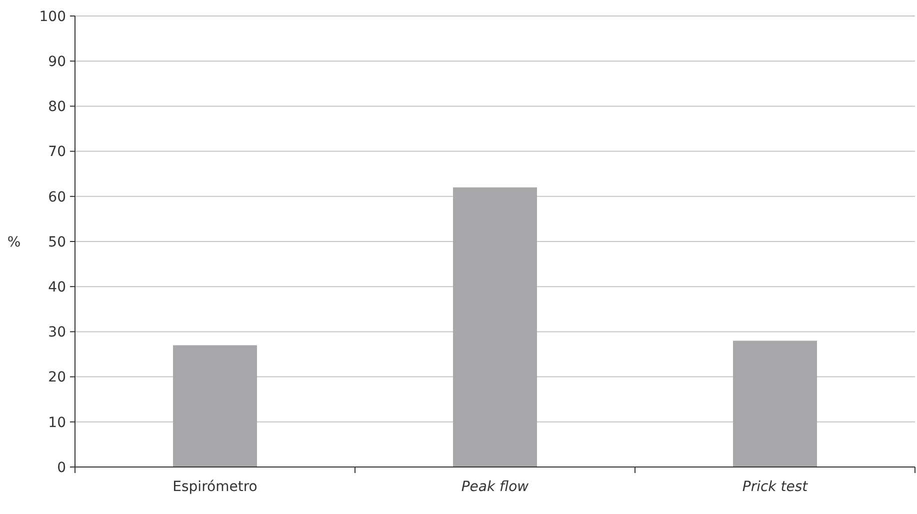  Describe the element at coordinates (57, 197) in the screenshot. I see `y-tick-label: 60` at that location.